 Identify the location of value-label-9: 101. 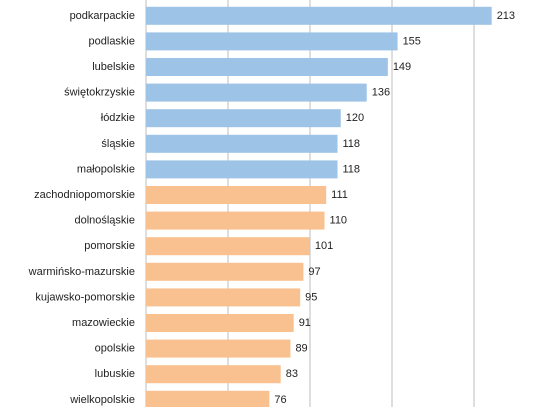
(324, 246).